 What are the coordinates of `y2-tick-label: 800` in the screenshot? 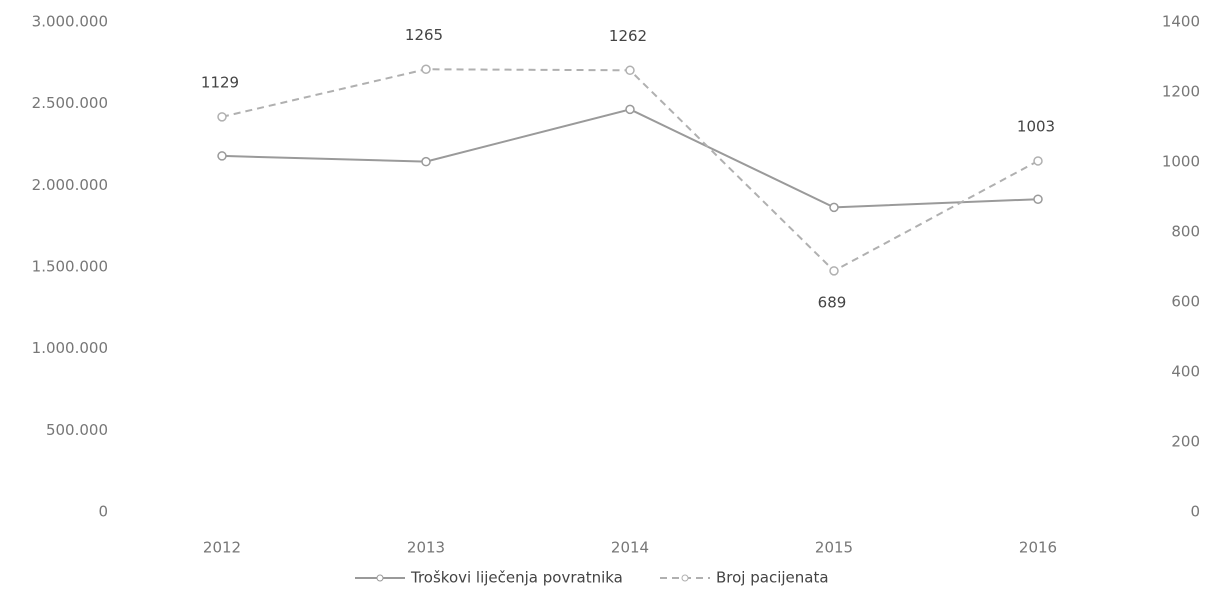 It's located at (1185, 232).